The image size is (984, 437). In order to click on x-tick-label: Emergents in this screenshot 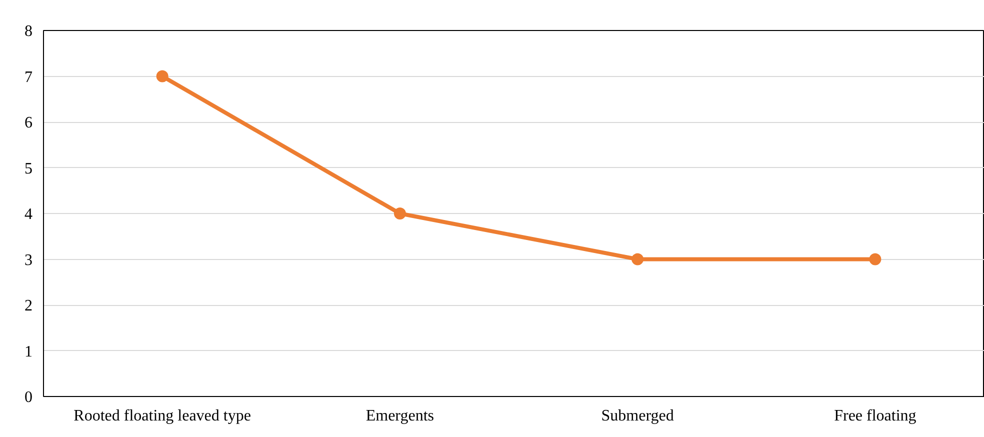, I will do `click(400, 416)`.